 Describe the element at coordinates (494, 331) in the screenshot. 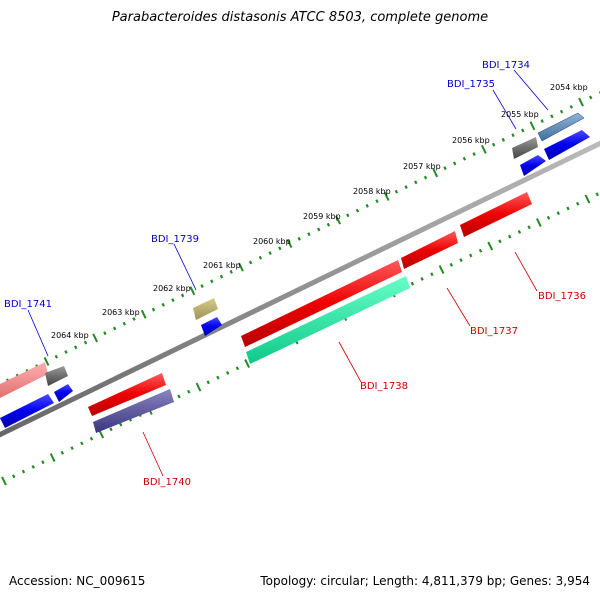

I see `gene-label-BDI_1737: BDI_1737` at that location.